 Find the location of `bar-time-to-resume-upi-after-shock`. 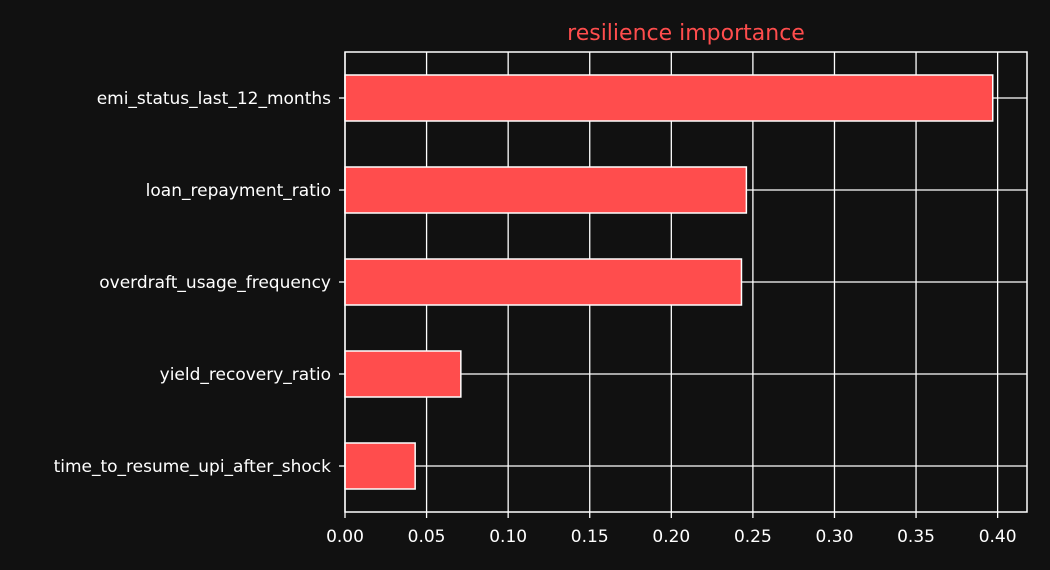

bar-time-to-resume-upi-after-shock is located at coordinates (380, 466).